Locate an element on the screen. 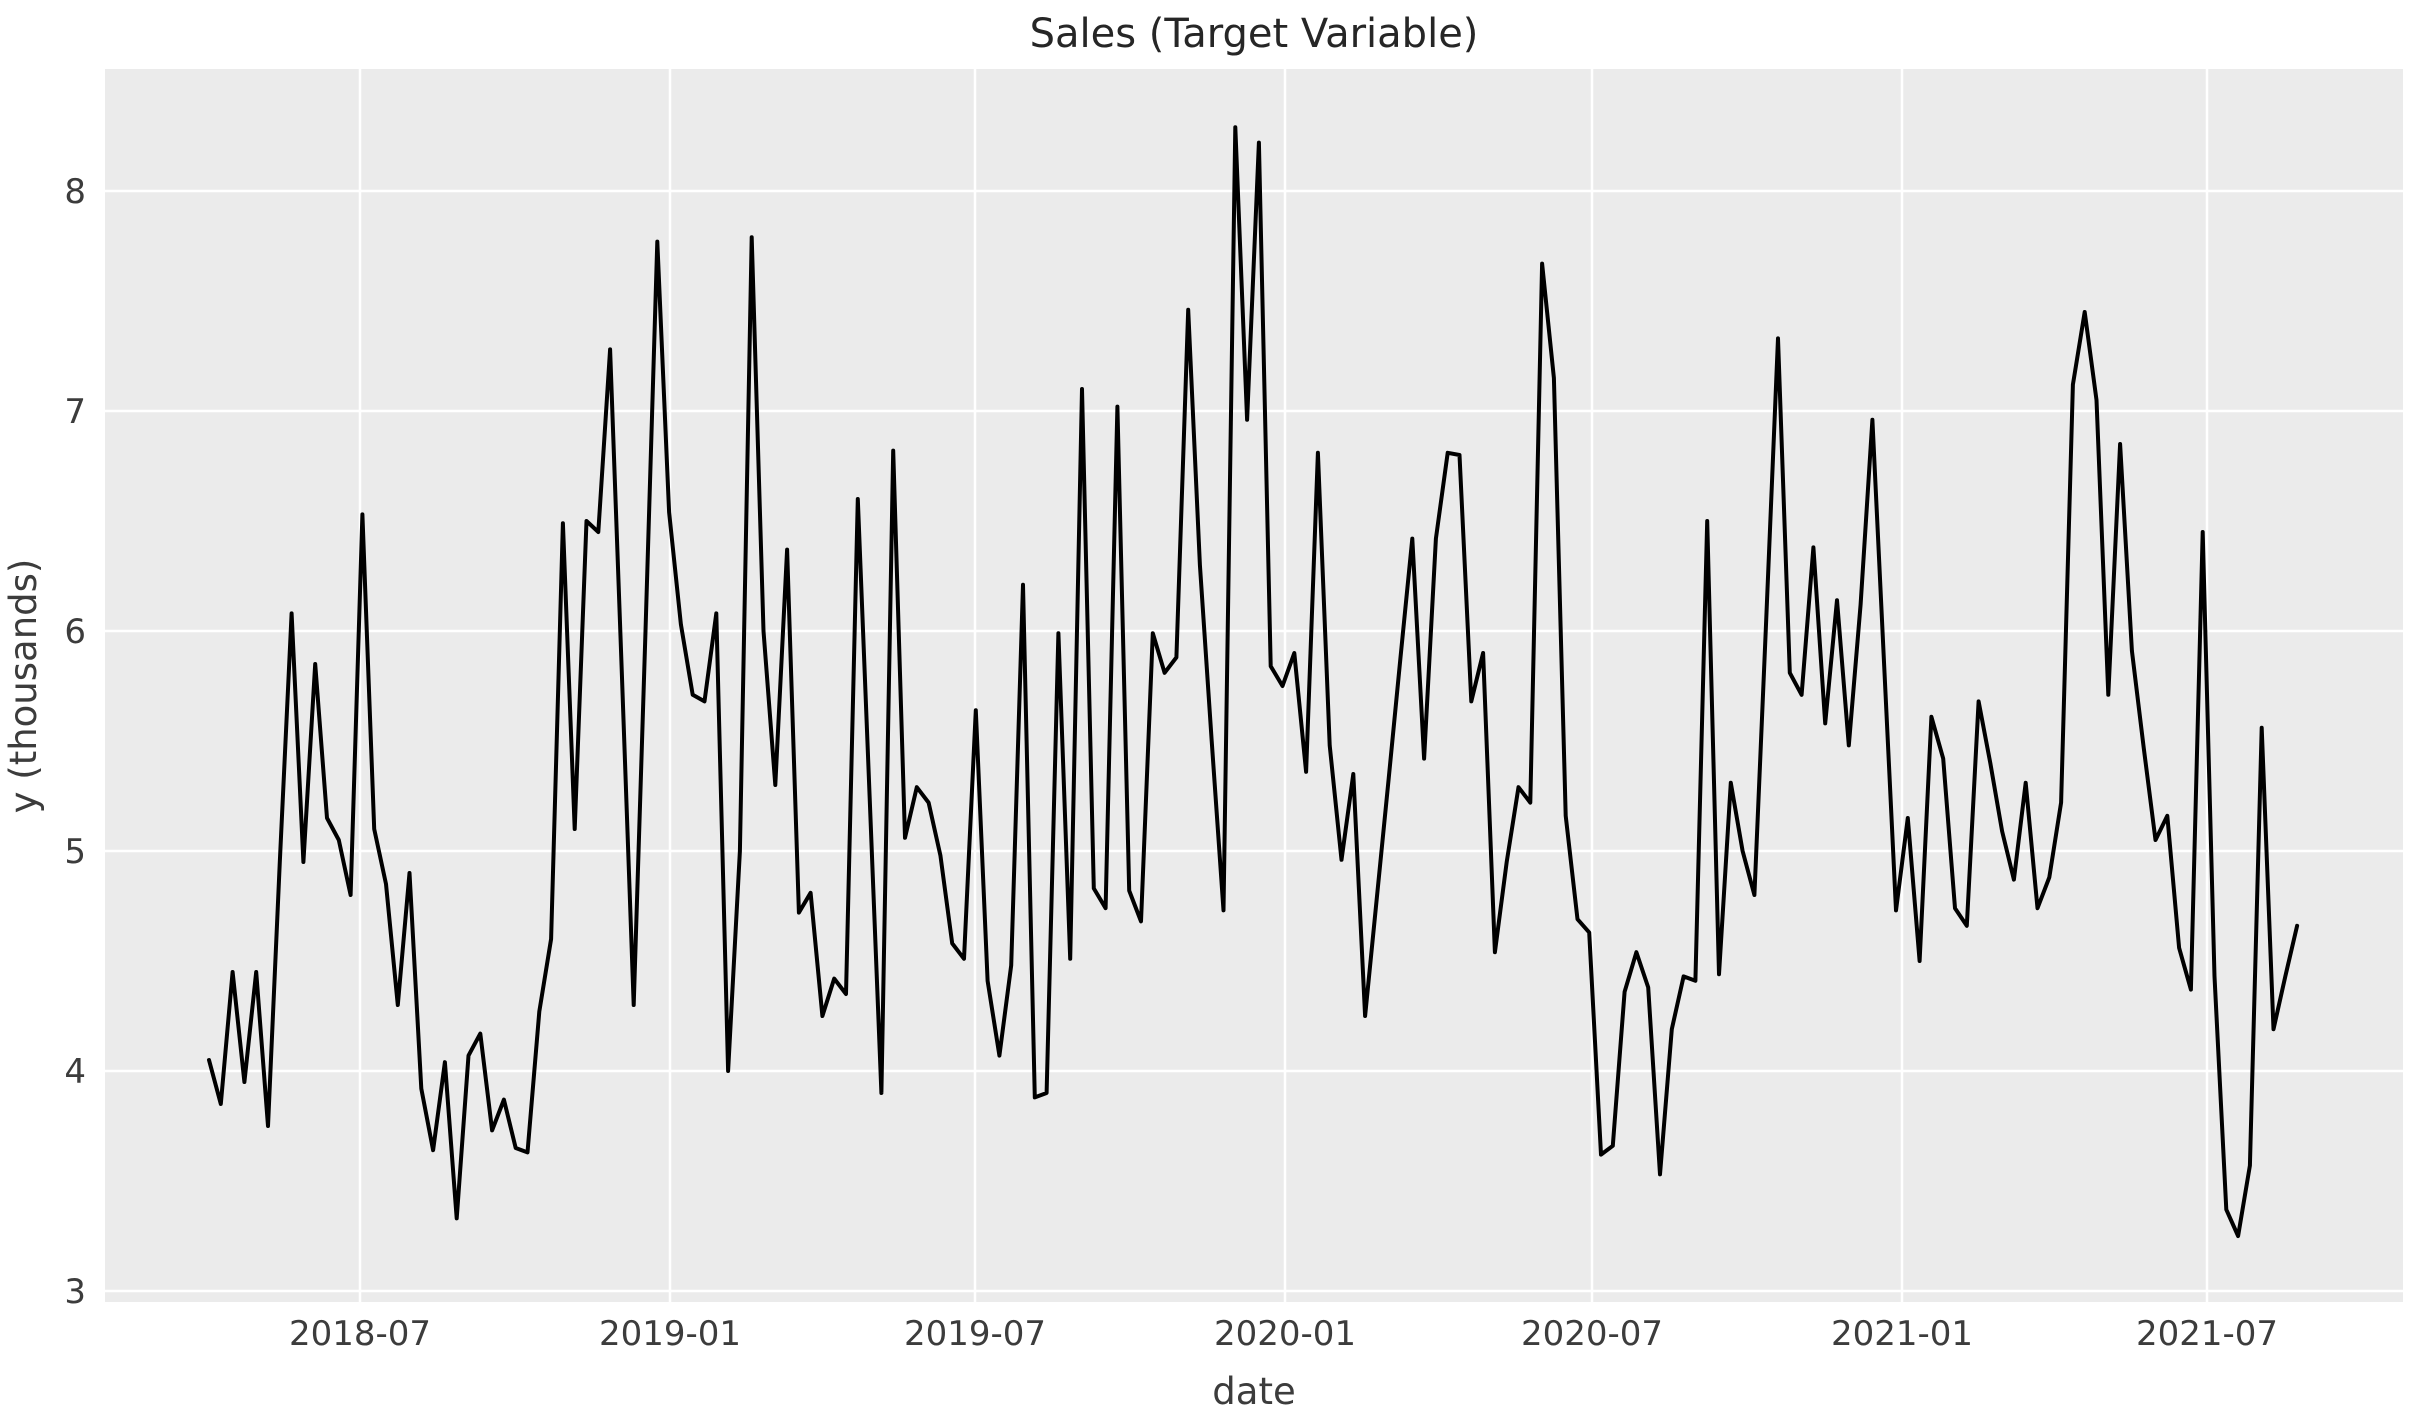 Image resolution: width=2423 pixels, height=1423 pixels. y-tick-label: 7 is located at coordinates (75, 412).